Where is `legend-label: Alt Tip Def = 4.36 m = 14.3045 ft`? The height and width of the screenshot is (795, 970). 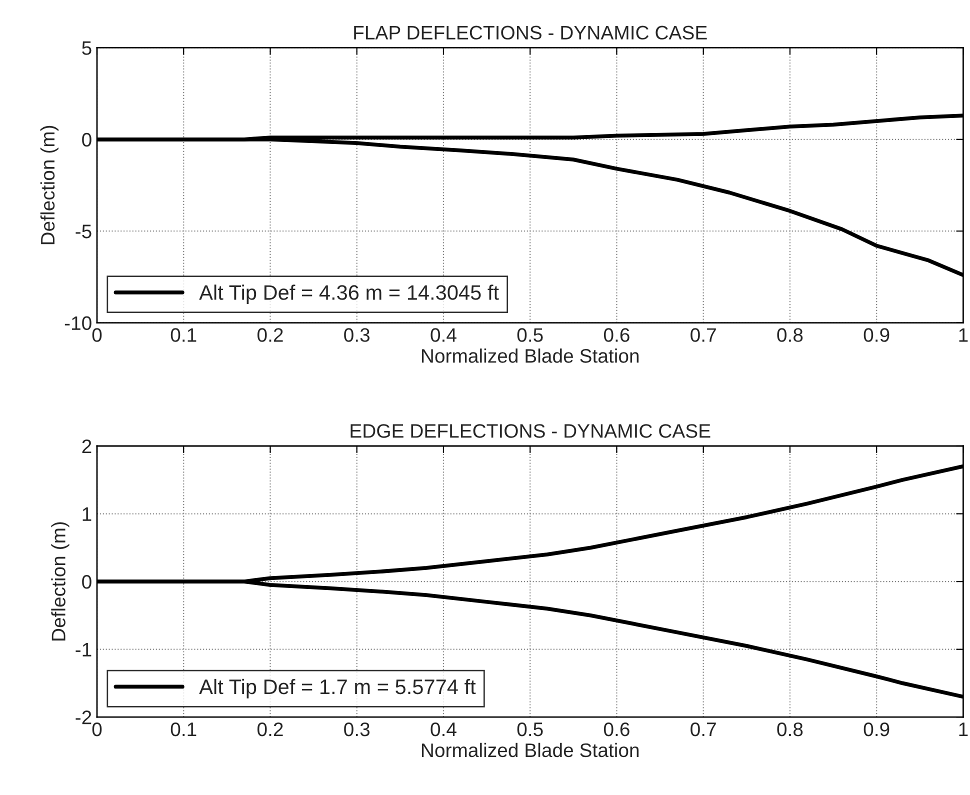
legend-label: Alt Tip Def = 4.36 m = 14.3045 ft is located at coordinates (349, 294).